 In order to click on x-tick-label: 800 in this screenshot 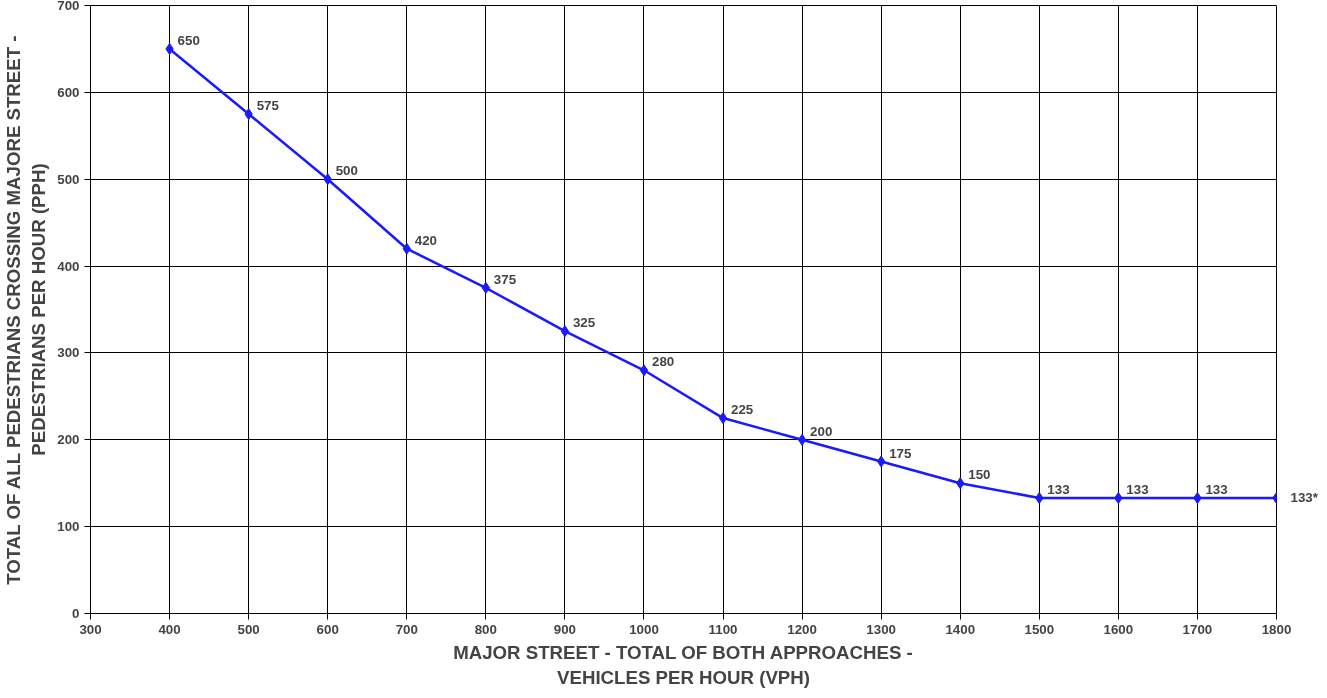, I will do `click(485, 629)`.